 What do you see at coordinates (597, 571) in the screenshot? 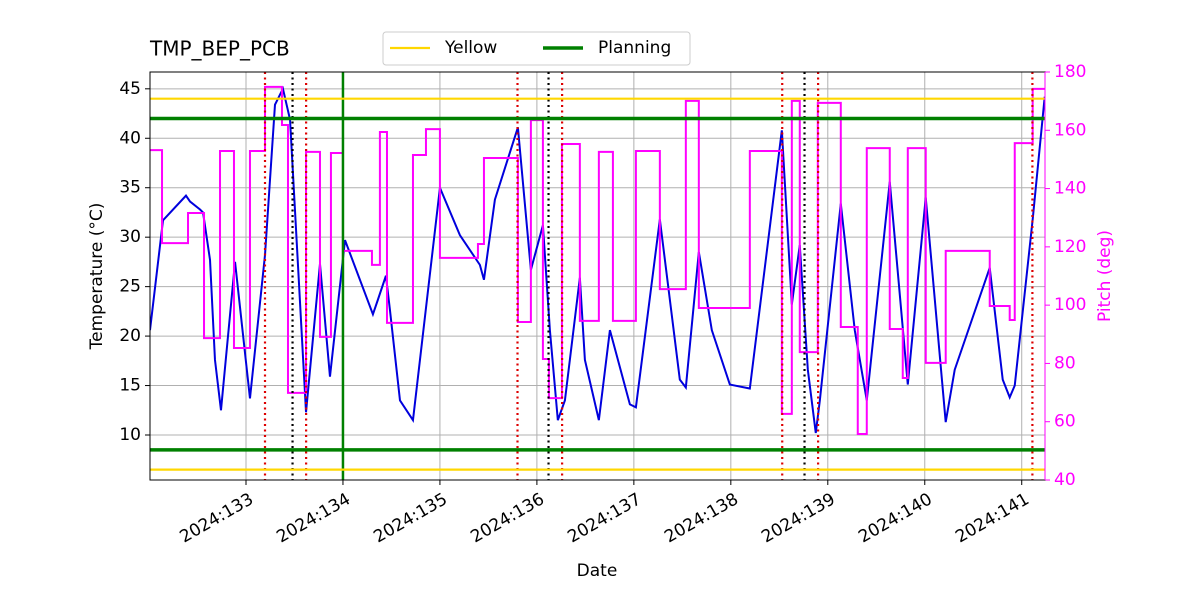
I see `x-axis-label: Date` at bounding box center [597, 571].